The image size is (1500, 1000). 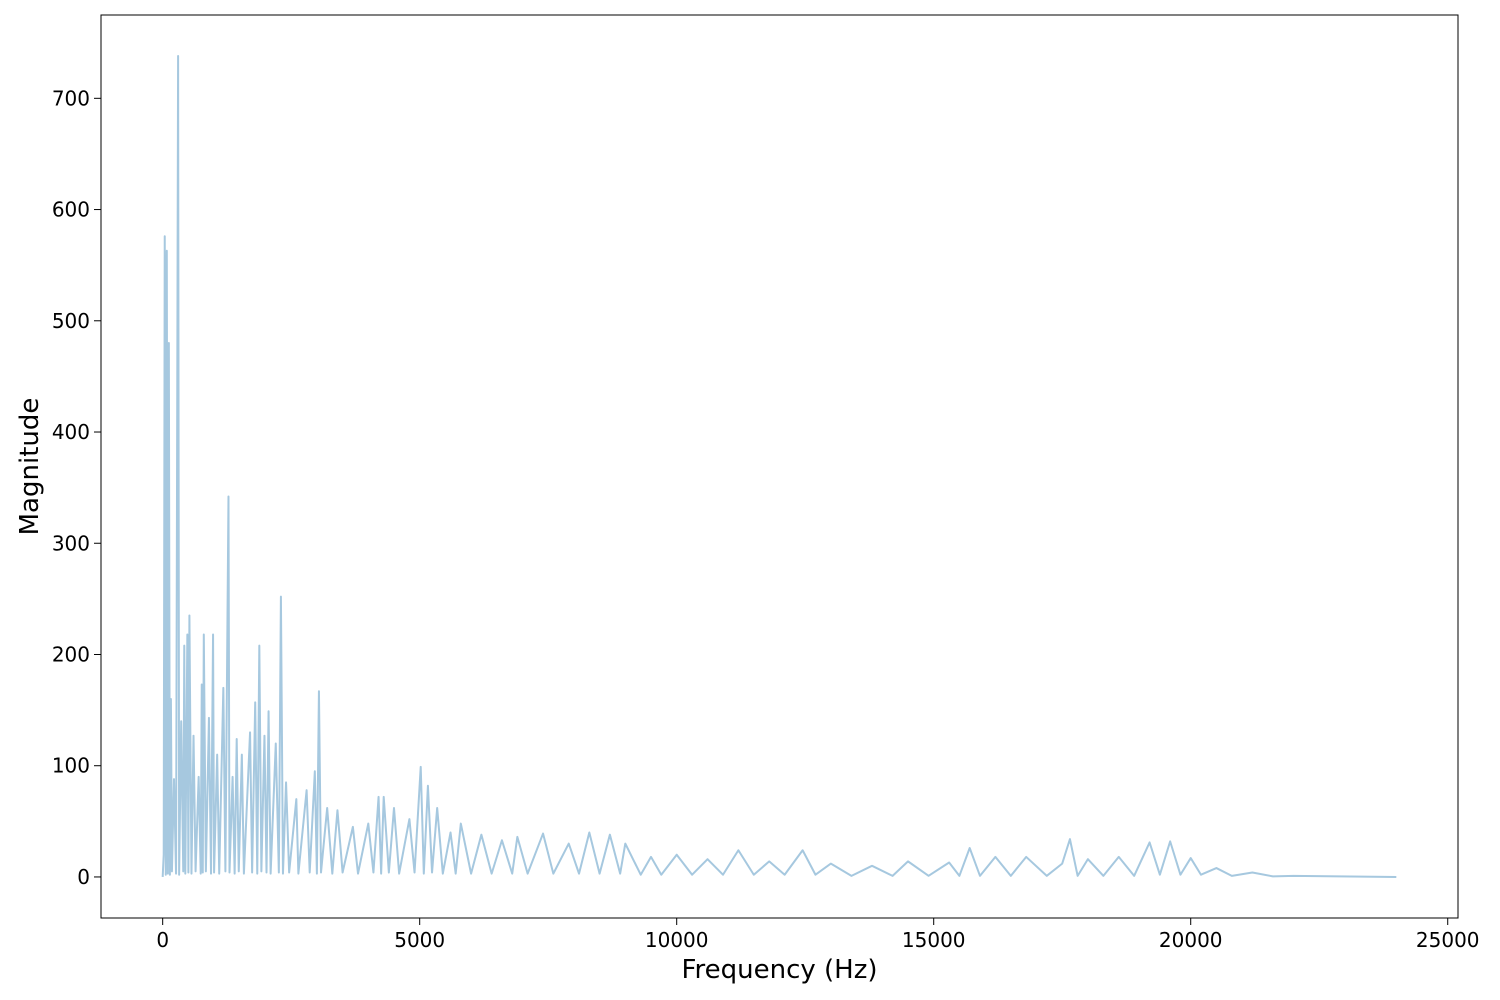 I want to click on x-tick-label: 20000, so click(x=1191, y=940).